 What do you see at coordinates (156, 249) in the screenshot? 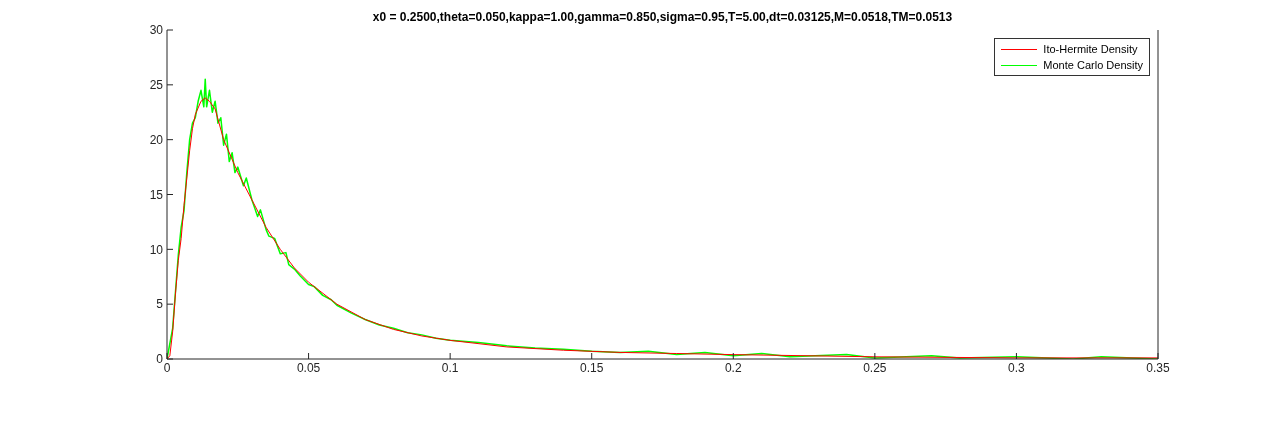
I see `y-tick-label: 10` at bounding box center [156, 249].